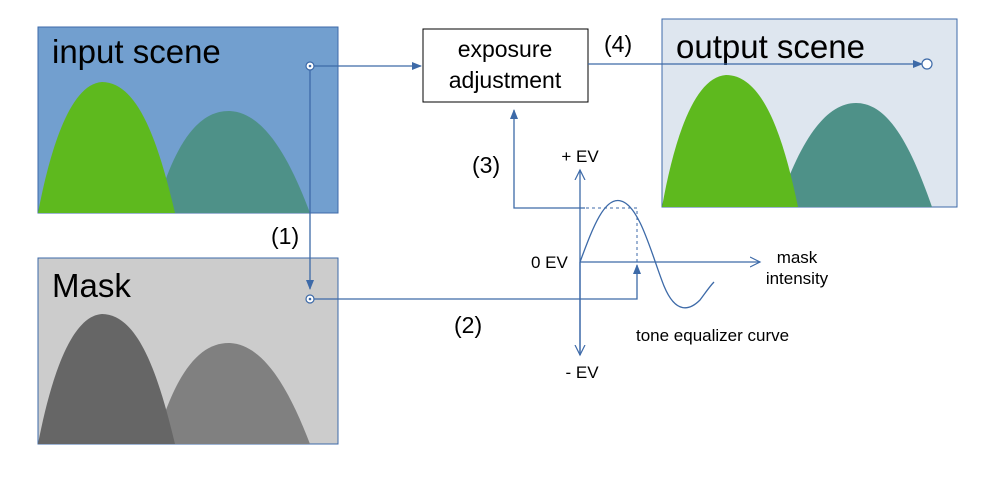  I want to click on input-scene-left-hill, so click(106, 147).